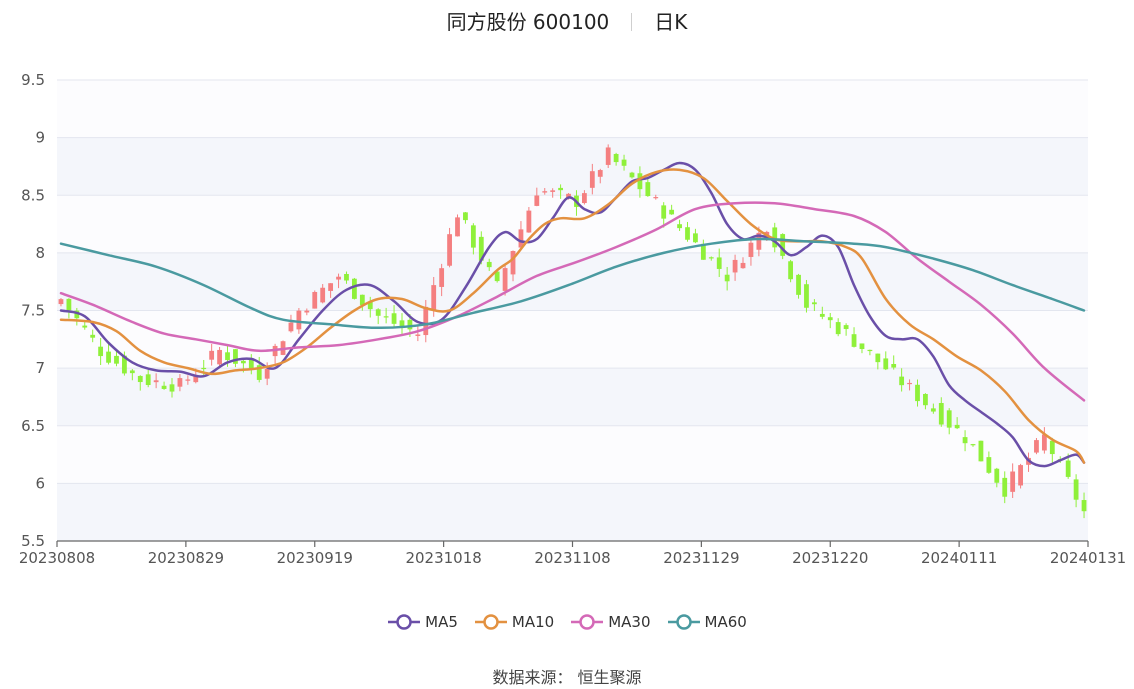 Image resolution: width=1134 pixels, height=689 pixels. Describe the element at coordinates (33, 426) in the screenshot. I see `y-tick-label: 6.5` at that location.